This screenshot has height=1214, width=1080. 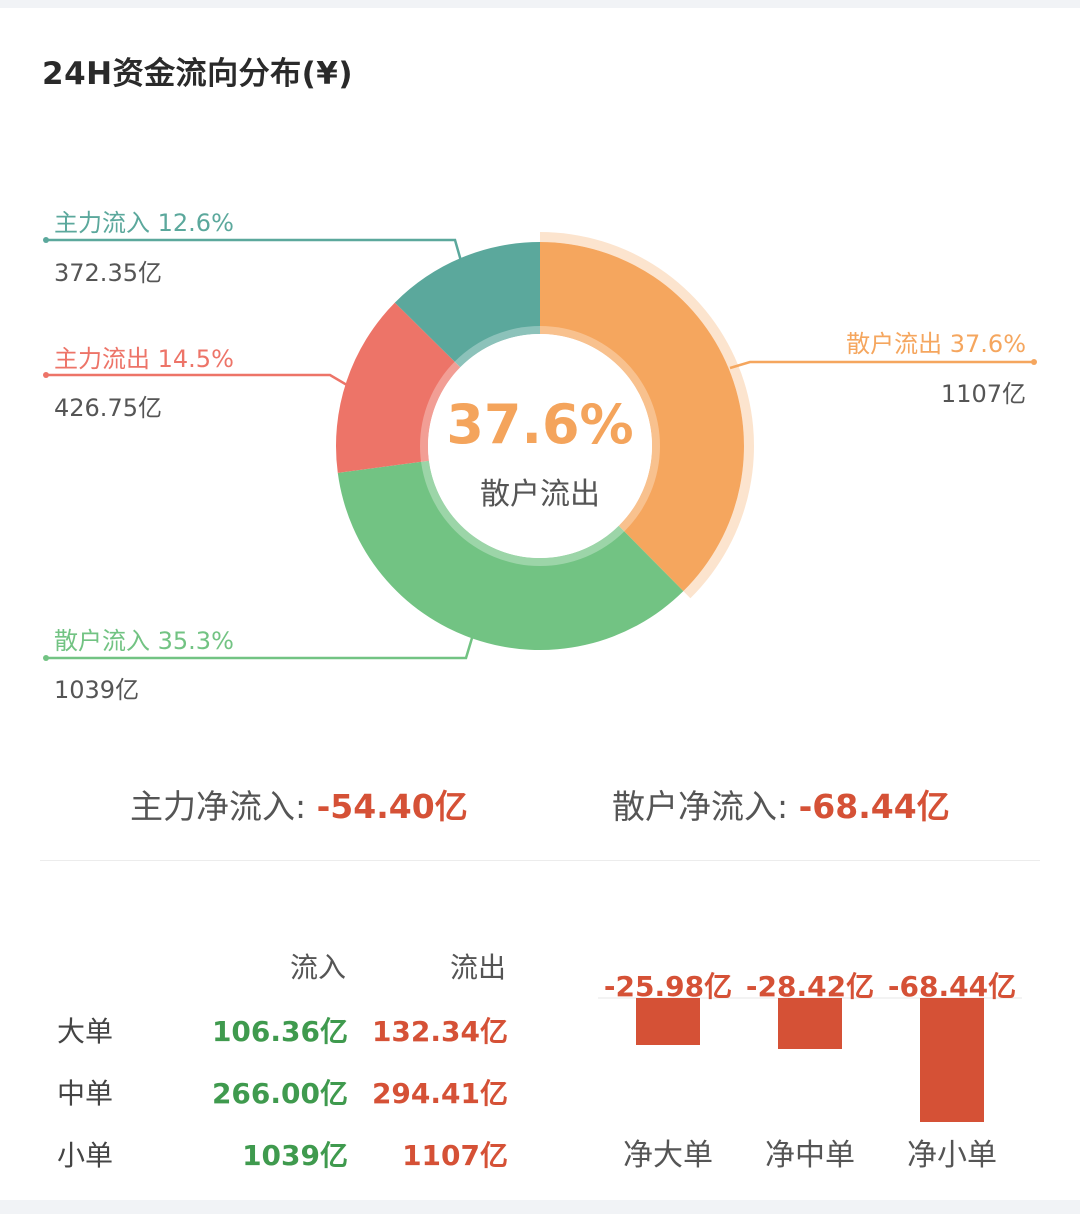 What do you see at coordinates (144, 223) in the screenshot?
I see `label-main-in: 主力流入 12.6%` at bounding box center [144, 223].